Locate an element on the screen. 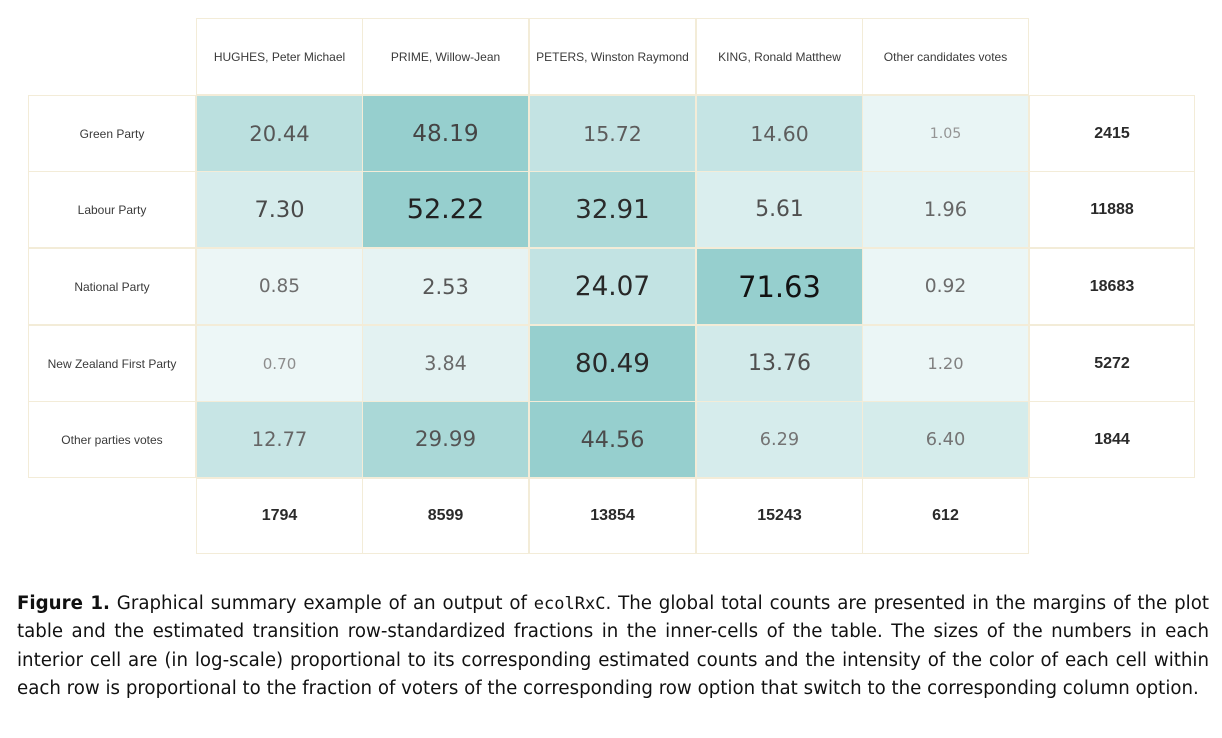  transition-cell: 7.30 is located at coordinates (279, 209).